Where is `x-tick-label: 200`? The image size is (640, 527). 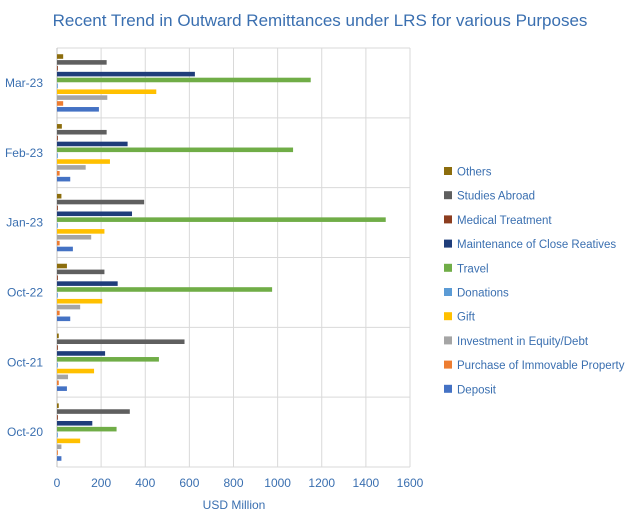 x-tick-label: 200 is located at coordinates (101, 483).